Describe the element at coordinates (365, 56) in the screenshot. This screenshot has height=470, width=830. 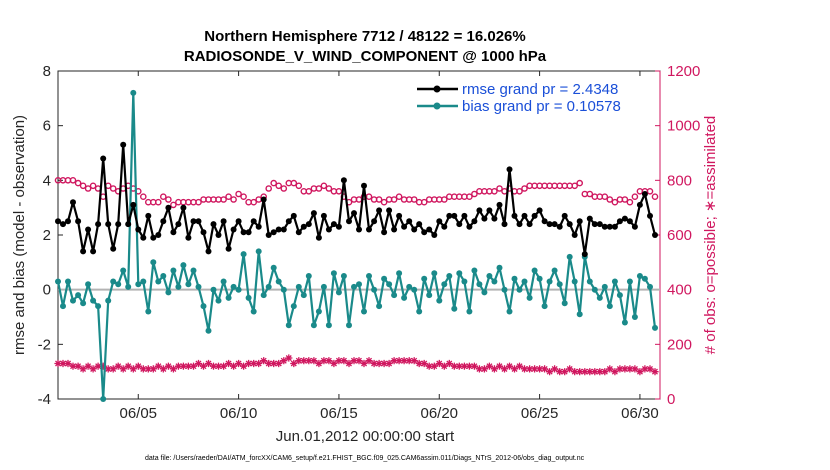
I see `chart-subtitle: RADIOSONDE_V_WIND_COMPONENT @ 1000 hPa` at that location.